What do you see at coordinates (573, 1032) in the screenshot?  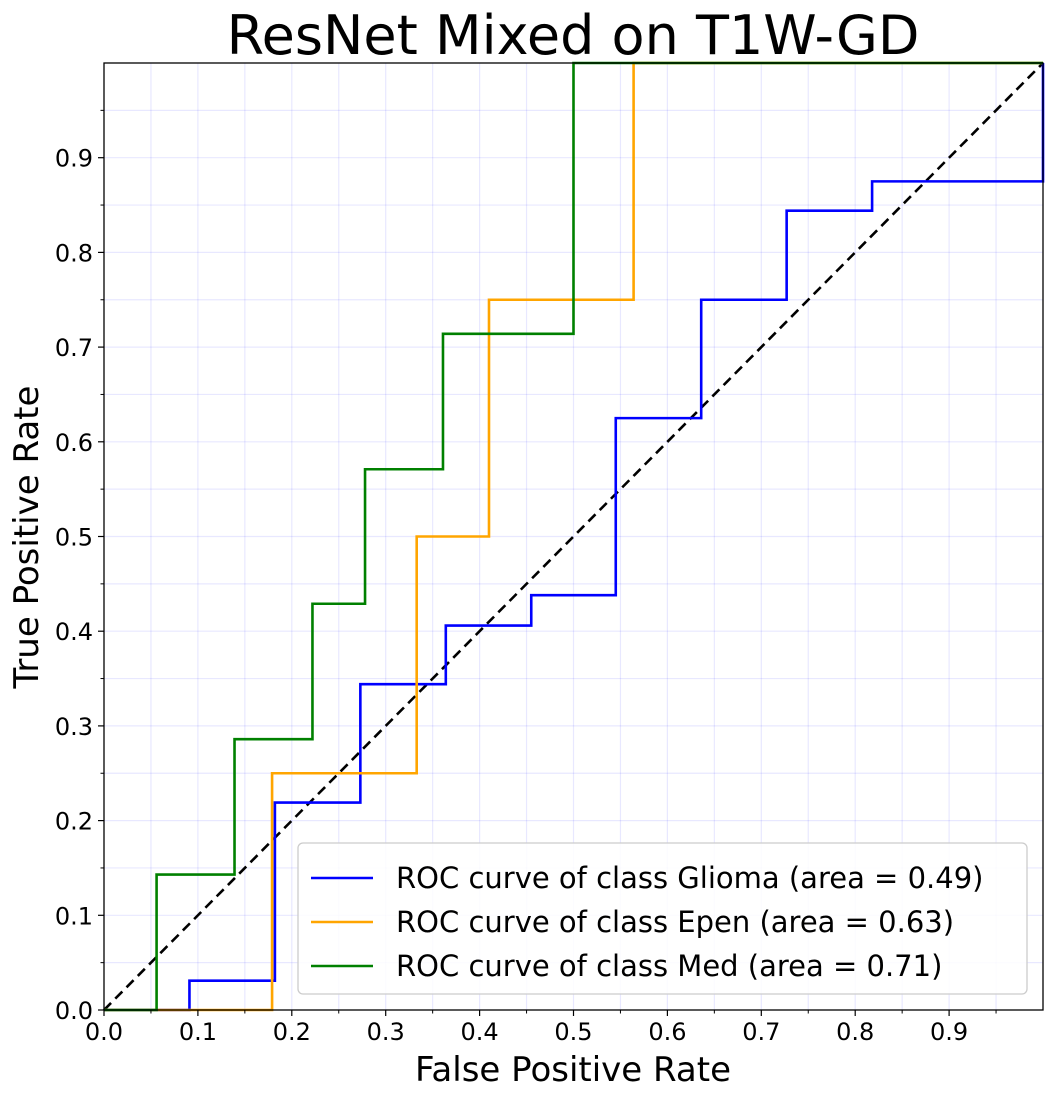 I see `x-tick-label: 0.5` at bounding box center [573, 1032].